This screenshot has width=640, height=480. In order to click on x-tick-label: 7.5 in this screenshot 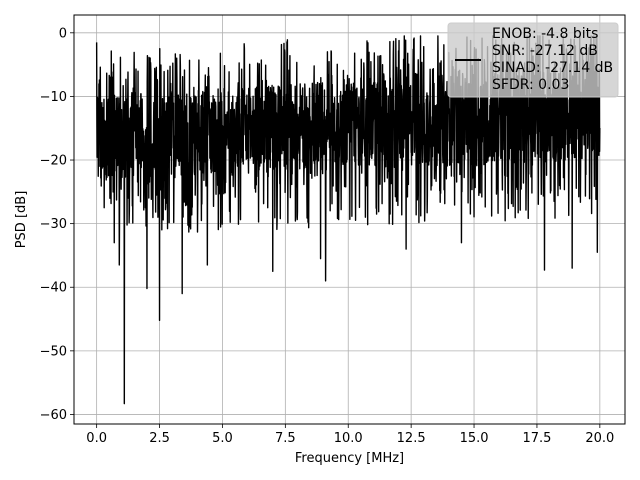, I will do `click(285, 438)`.